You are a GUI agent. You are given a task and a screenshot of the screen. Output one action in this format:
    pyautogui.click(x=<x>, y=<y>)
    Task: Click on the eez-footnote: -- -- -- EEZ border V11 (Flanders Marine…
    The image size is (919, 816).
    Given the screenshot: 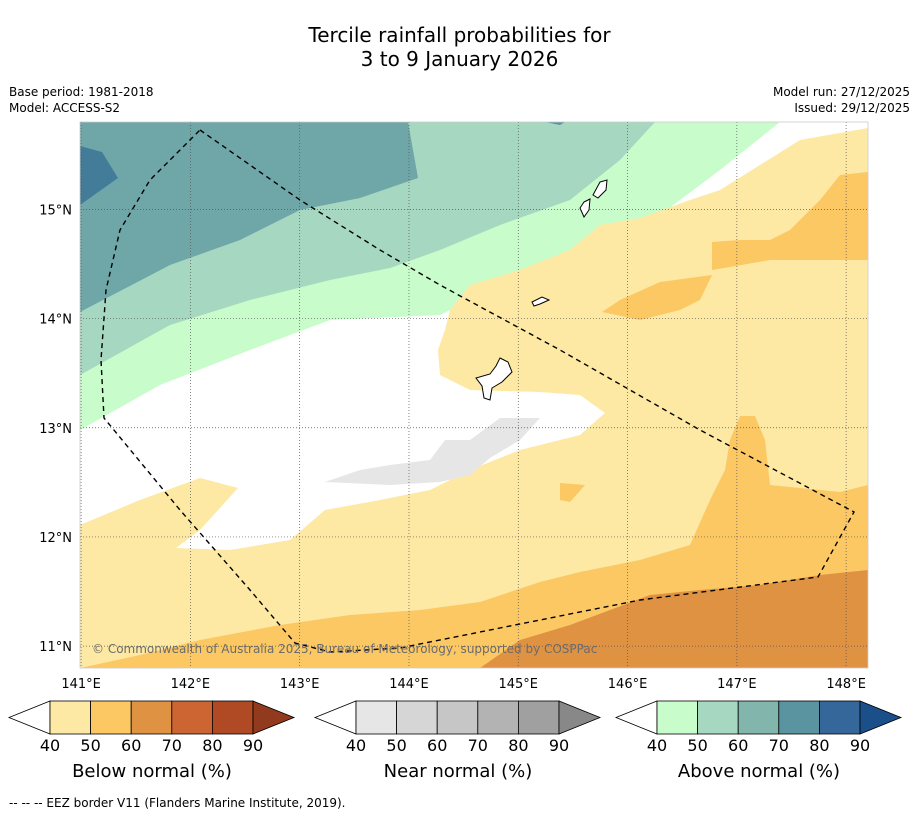 What is the action you would take?
    pyautogui.click(x=177, y=803)
    